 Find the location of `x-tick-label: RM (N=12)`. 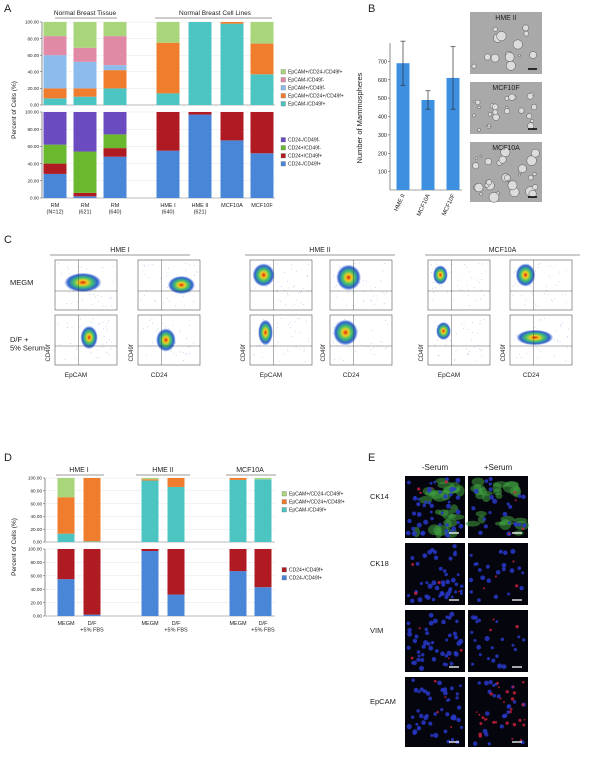

x-tick-label: RM (N=12) is located at coordinates (55, 209).